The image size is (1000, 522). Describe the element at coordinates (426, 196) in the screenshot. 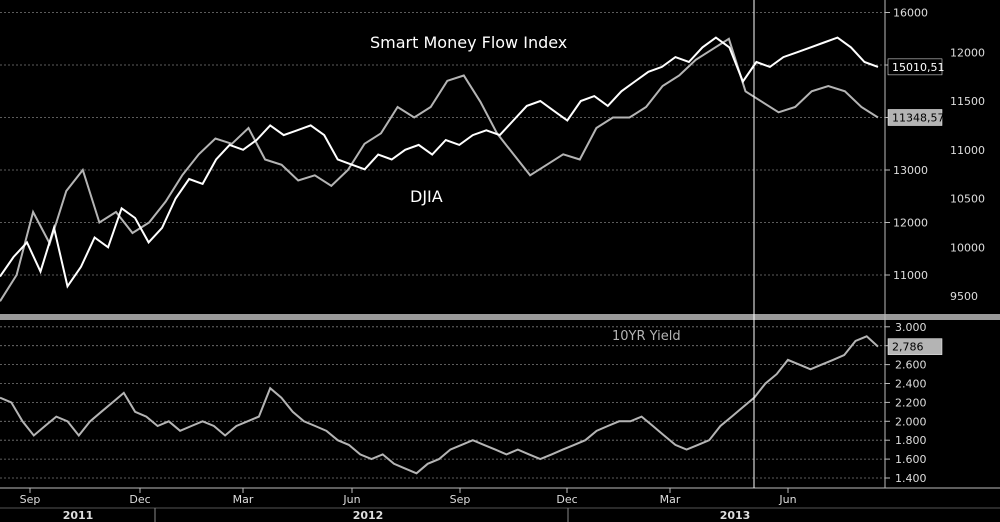

I see `annotation-djia: DJIA` at that location.